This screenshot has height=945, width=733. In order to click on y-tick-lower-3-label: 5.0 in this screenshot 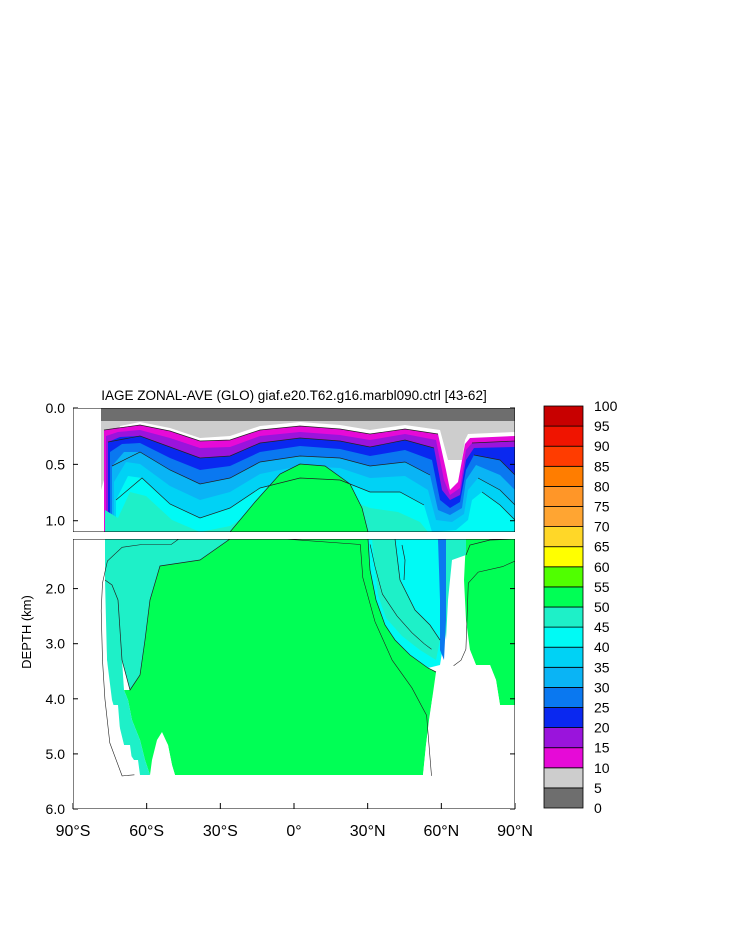, I will do `click(56, 754)`.